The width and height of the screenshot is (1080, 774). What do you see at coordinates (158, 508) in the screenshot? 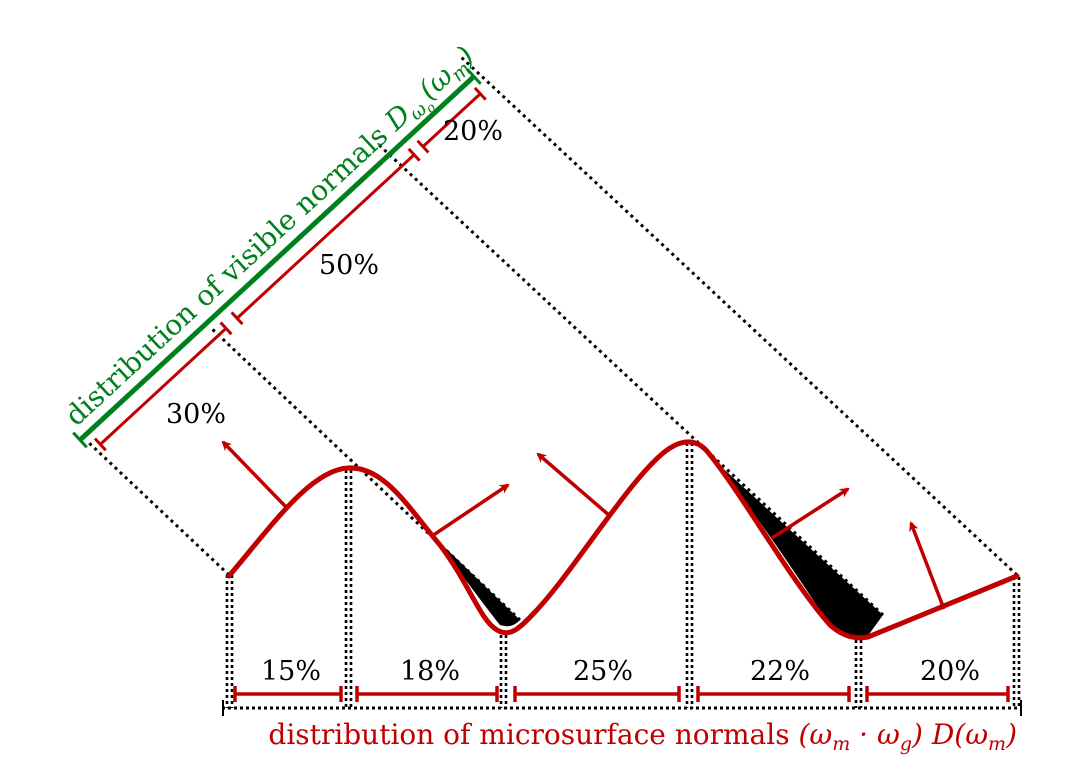
I see `projection-line-left` at bounding box center [158, 508].